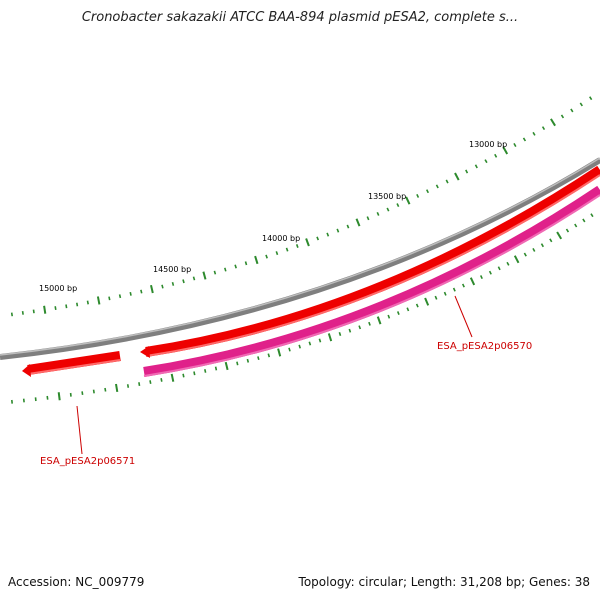 This screenshot has width=600, height=600. What do you see at coordinates (145, 352) in the screenshot?
I see `gene-ESA_pESA2p06570-forward-arrowhead` at bounding box center [145, 352].